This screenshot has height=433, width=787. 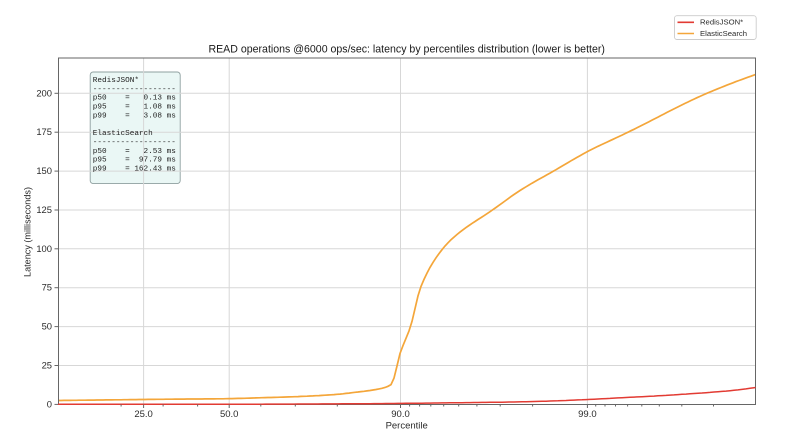 What do you see at coordinates (44, 248) in the screenshot?
I see `svg-text: 100` at bounding box center [44, 248].